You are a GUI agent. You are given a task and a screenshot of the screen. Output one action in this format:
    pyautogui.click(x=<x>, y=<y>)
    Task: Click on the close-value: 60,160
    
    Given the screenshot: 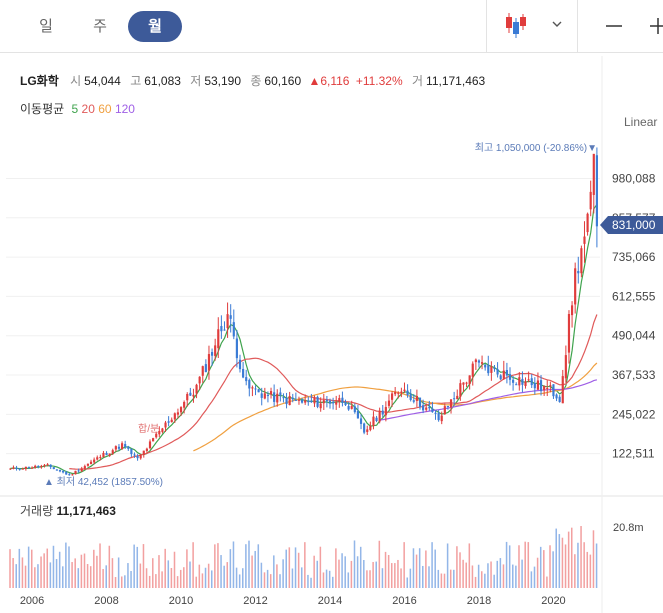 What is the action you would take?
    pyautogui.click(x=283, y=81)
    